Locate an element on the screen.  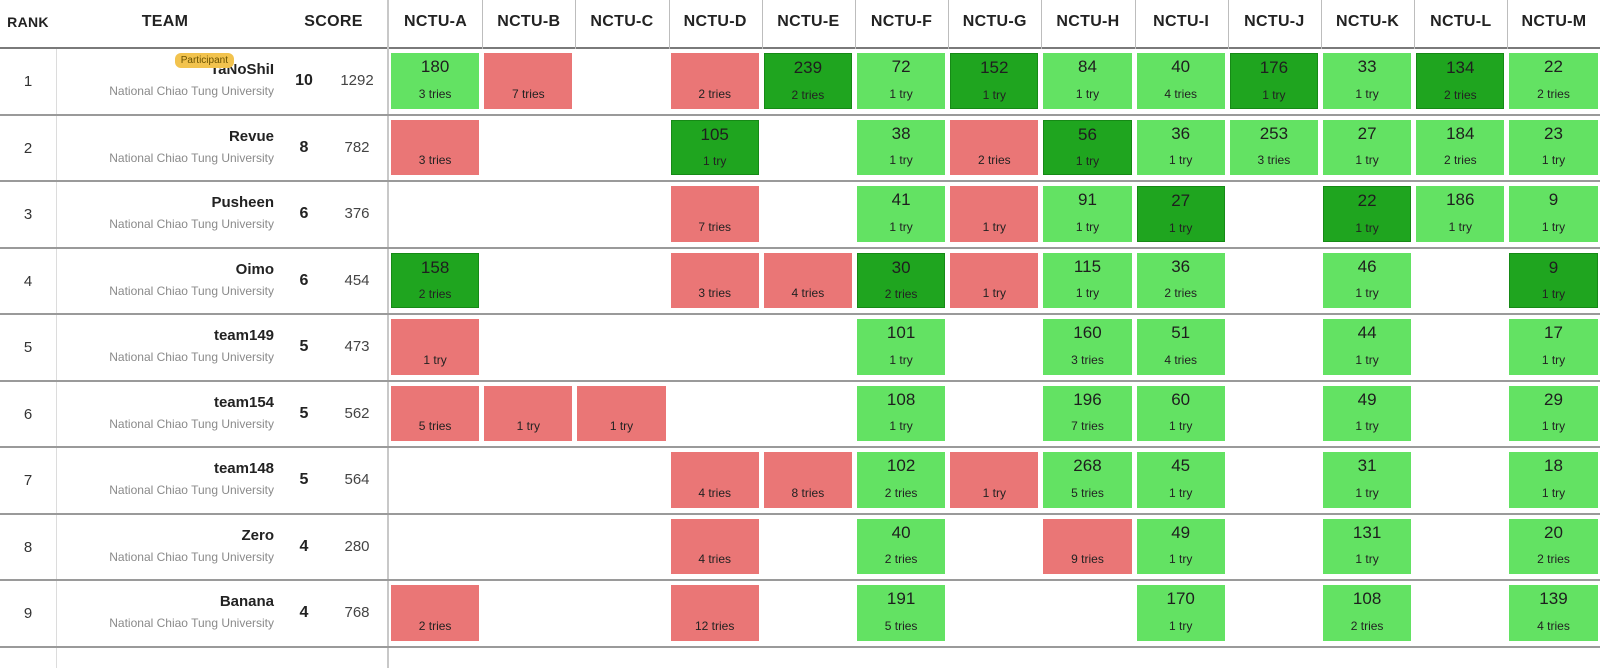
problem-cell-nctu-h-accepted: 196 7 tries is located at coordinates (1087, 413).